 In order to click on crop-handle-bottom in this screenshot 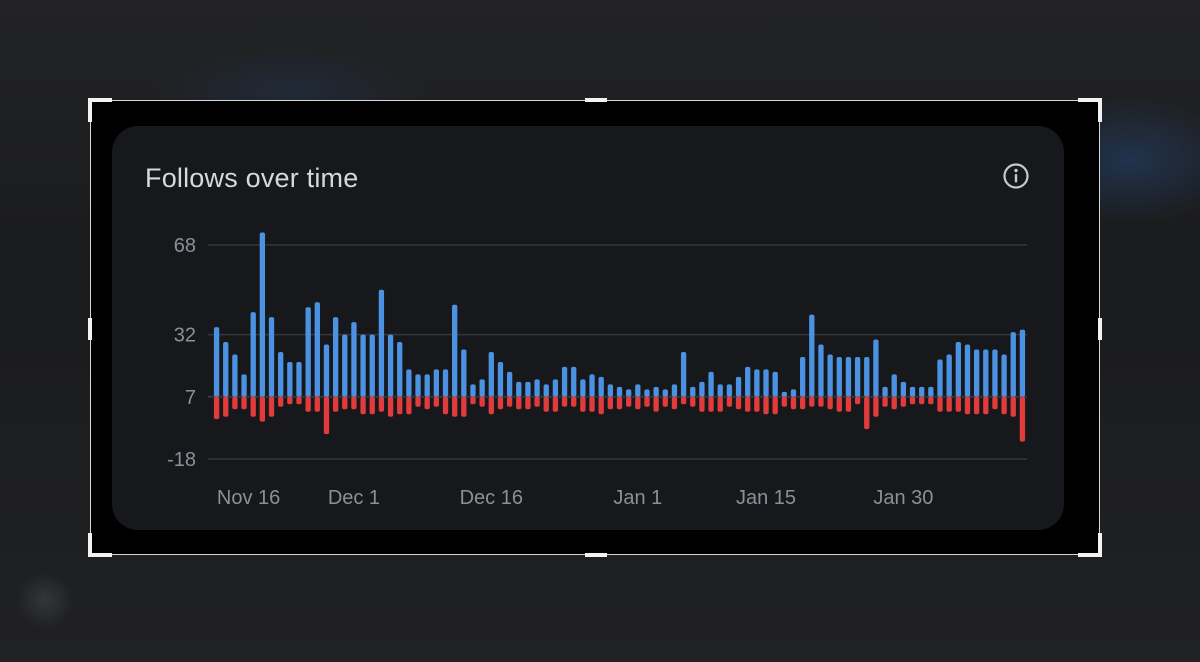, I will do `click(596, 555)`.